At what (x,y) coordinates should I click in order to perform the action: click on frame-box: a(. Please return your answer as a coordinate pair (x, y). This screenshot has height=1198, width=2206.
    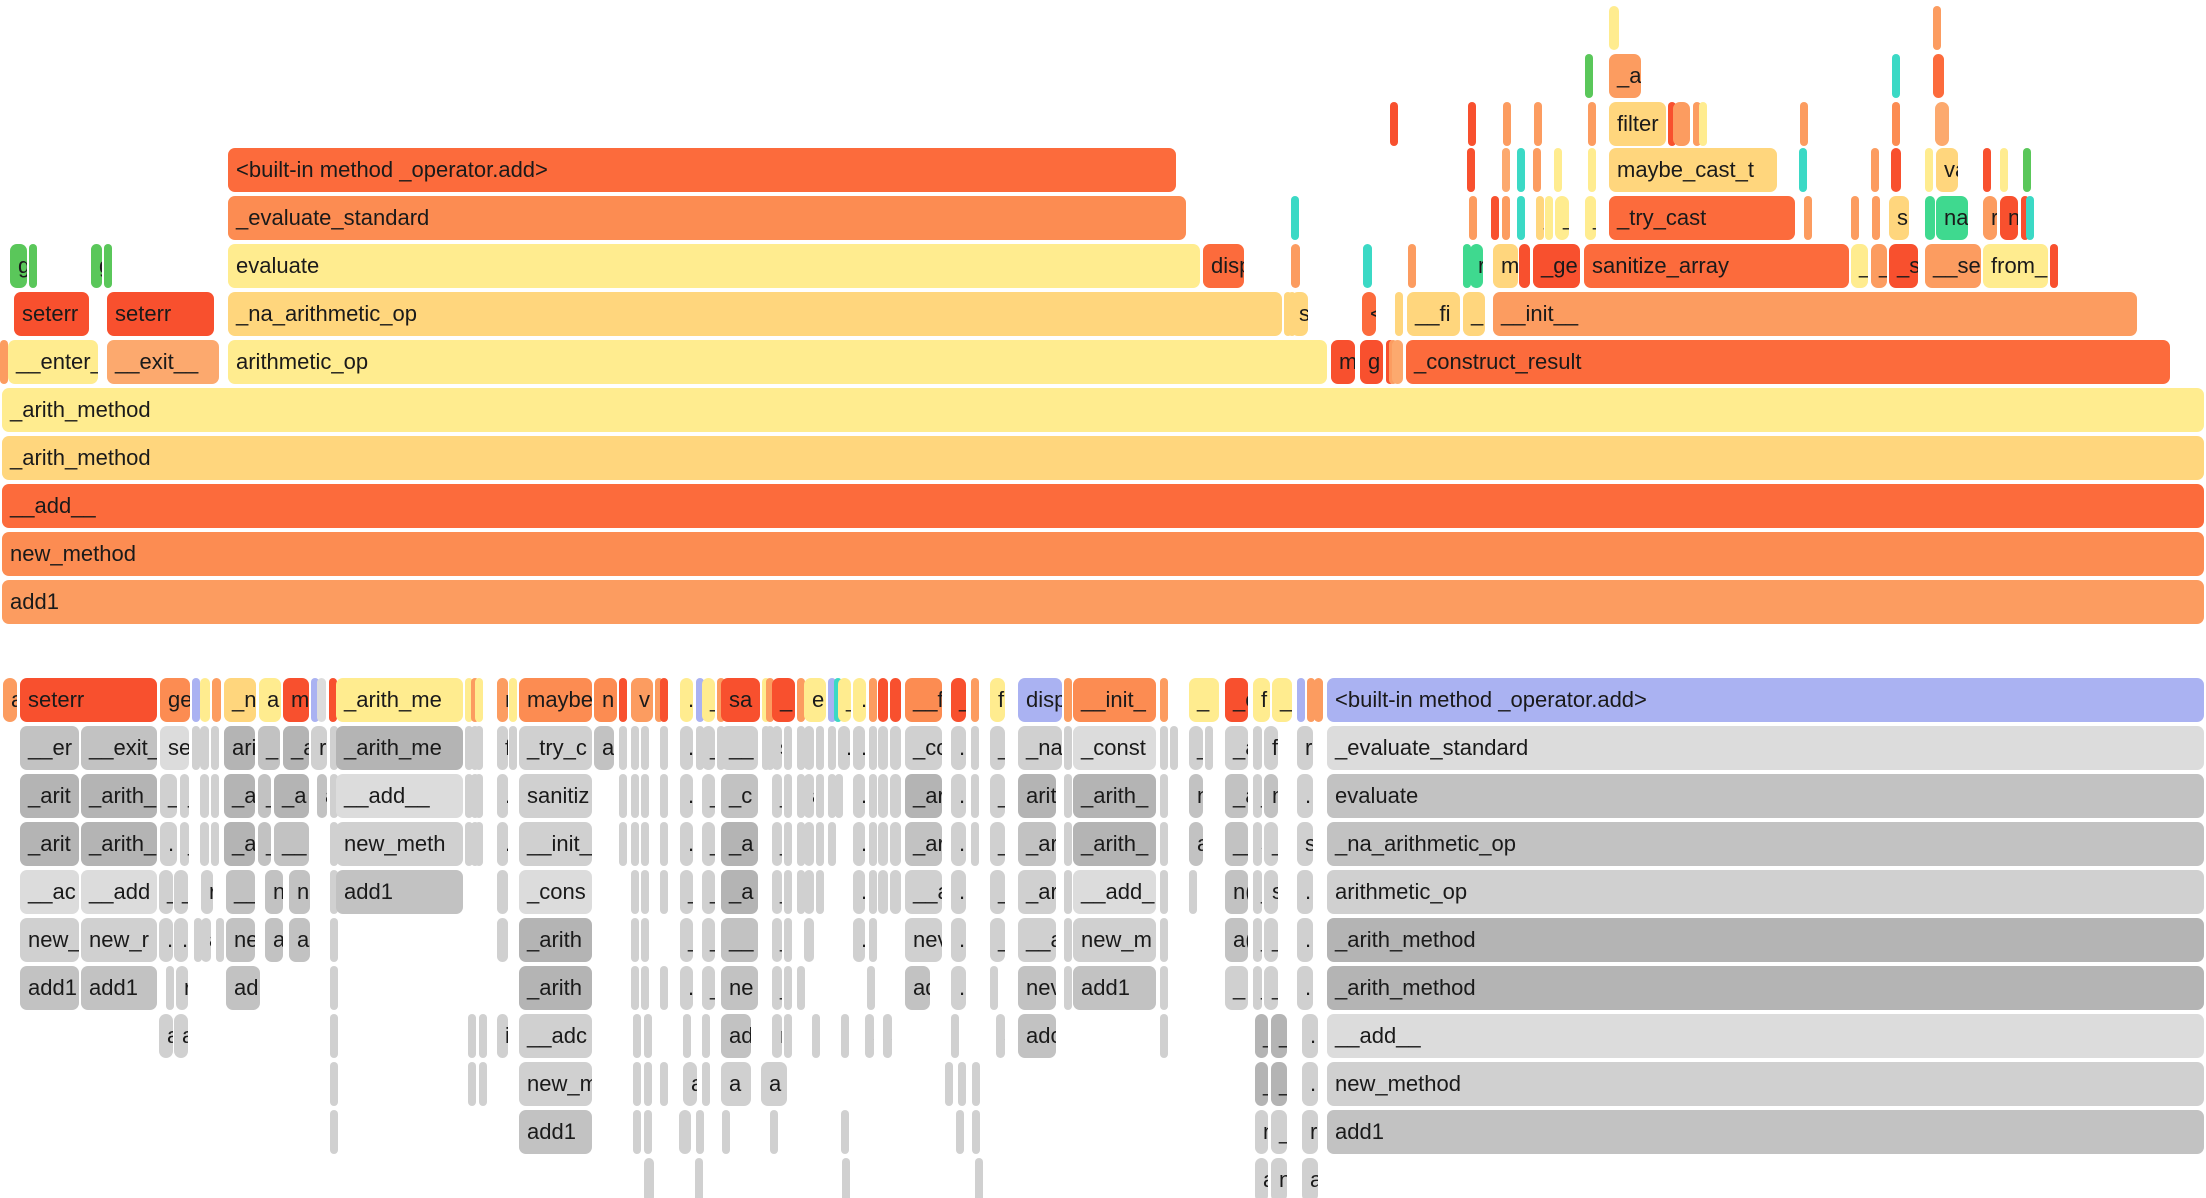
    Looking at the image, I should click on (1236, 940).